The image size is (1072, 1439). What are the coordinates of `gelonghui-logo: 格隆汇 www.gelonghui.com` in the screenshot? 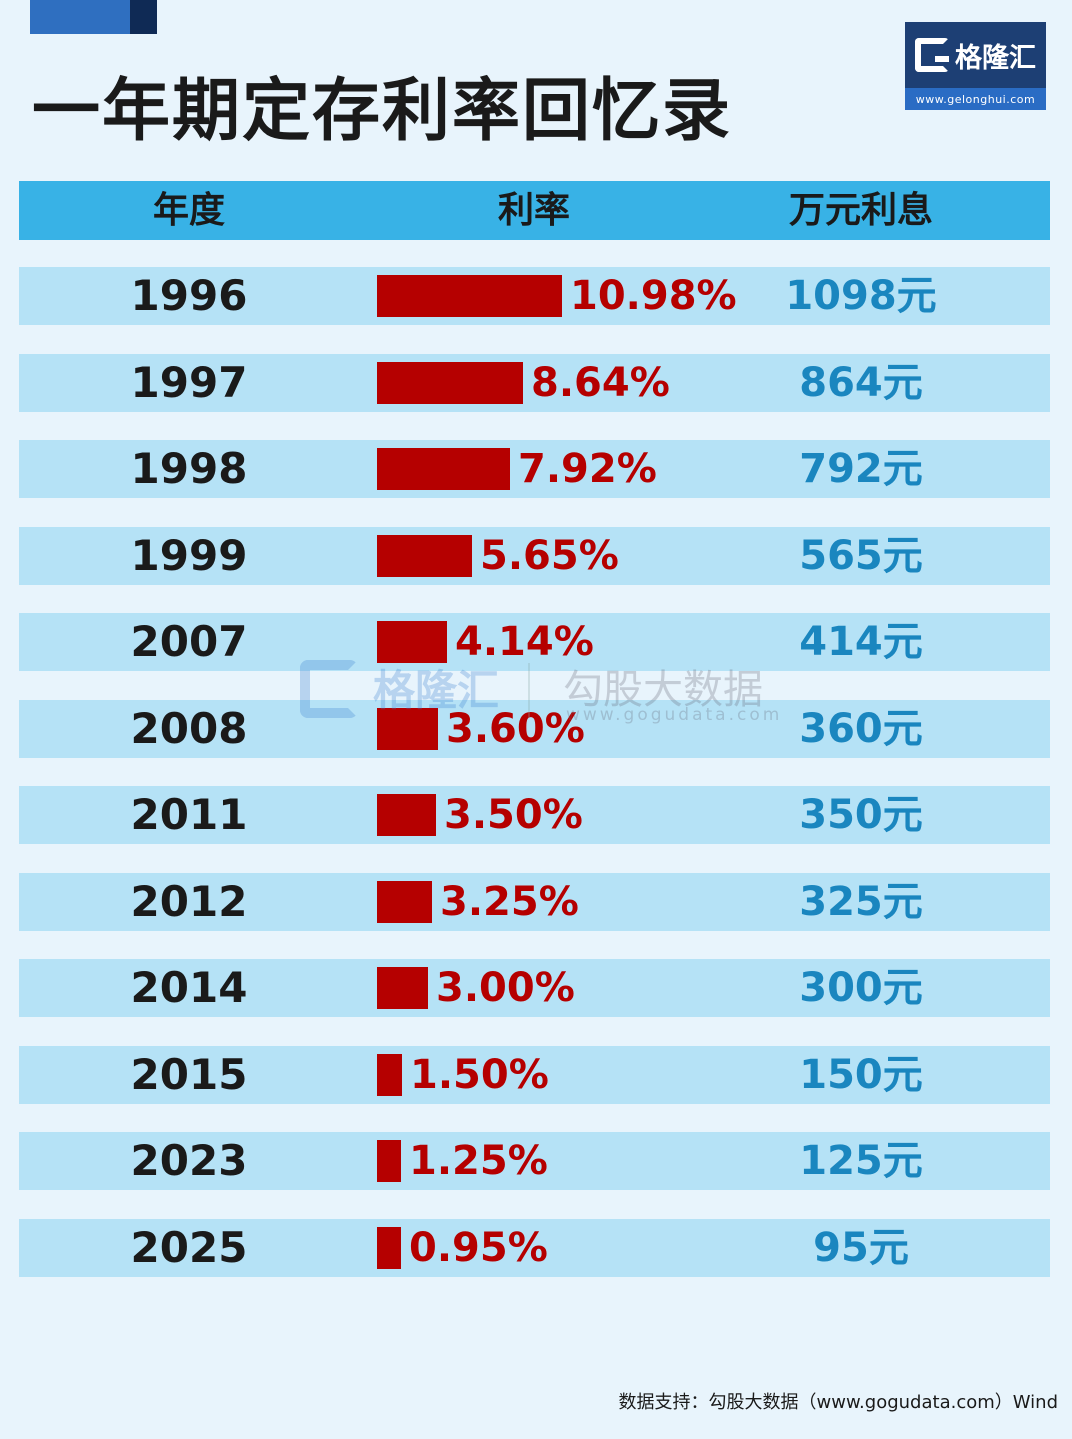 It's located at (975, 66).